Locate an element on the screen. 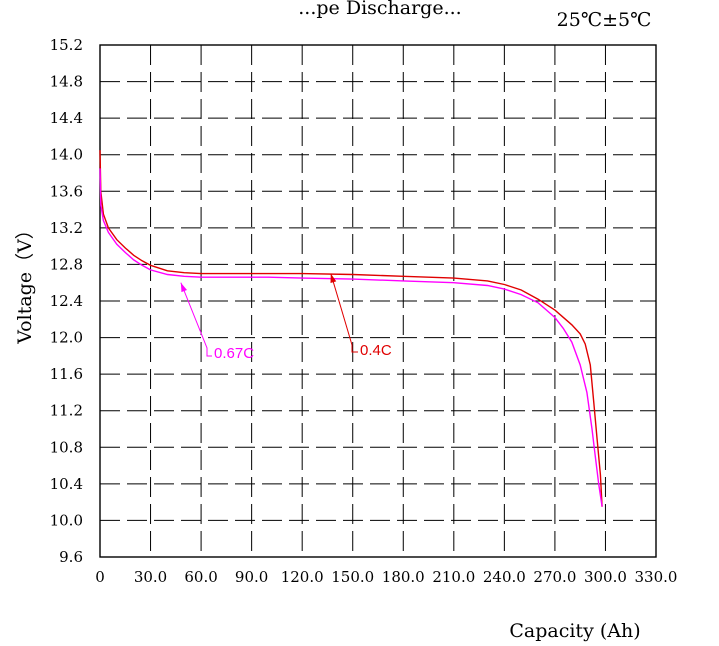 The width and height of the screenshot is (719, 646). y-tick-label: 13.2 is located at coordinates (66, 228).